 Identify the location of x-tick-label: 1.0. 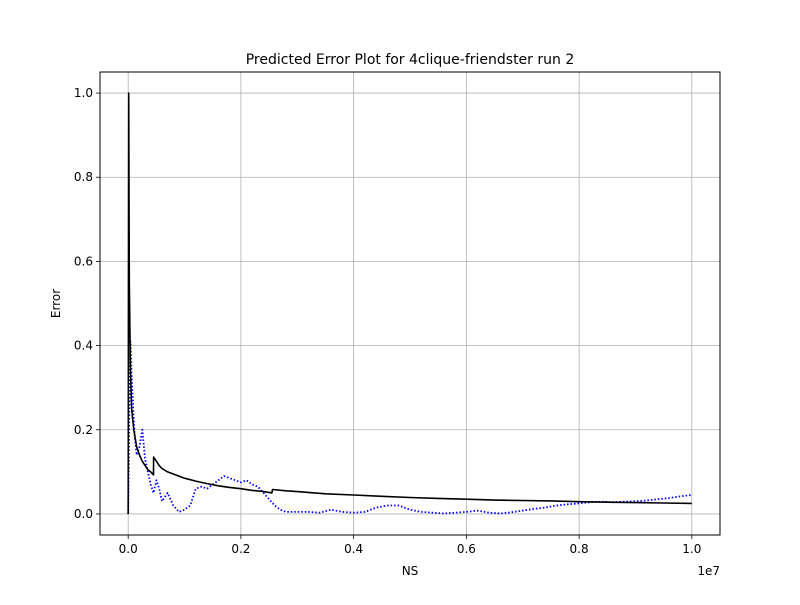
(691, 549).